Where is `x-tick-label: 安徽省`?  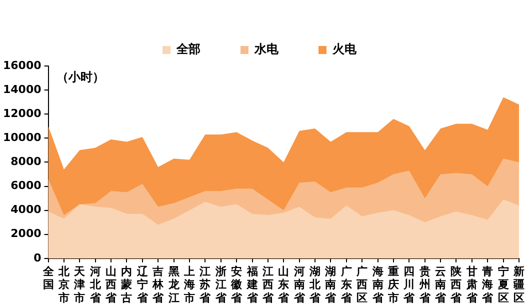 x-tick-label: 安徽省 is located at coordinates (237, 284).